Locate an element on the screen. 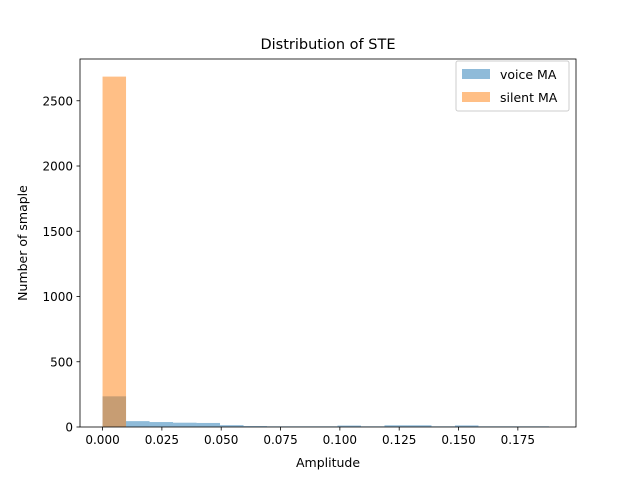  legend-label-voice-ma: voice MA is located at coordinates (528, 74).